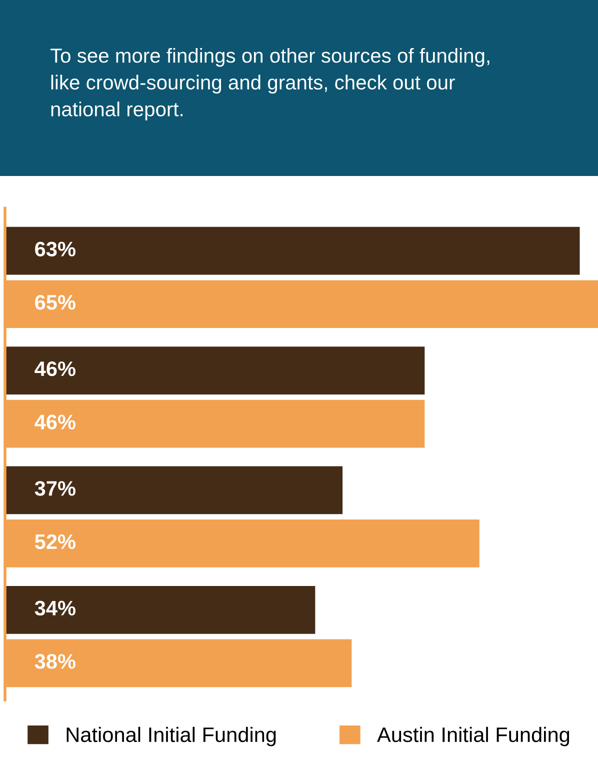 This screenshot has height=765, width=598. Describe the element at coordinates (55, 249) in the screenshot. I see `data-label: 63%` at that location.